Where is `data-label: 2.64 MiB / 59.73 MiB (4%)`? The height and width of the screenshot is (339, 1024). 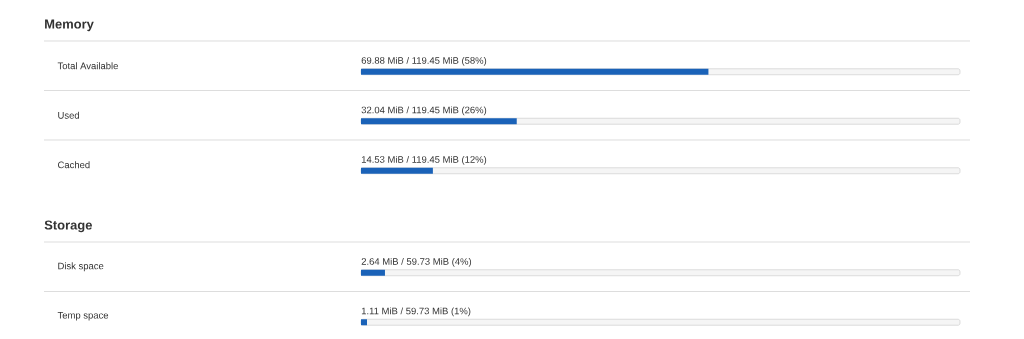
data-label: 2.64 MiB / 59.73 MiB (4%) is located at coordinates (416, 262).